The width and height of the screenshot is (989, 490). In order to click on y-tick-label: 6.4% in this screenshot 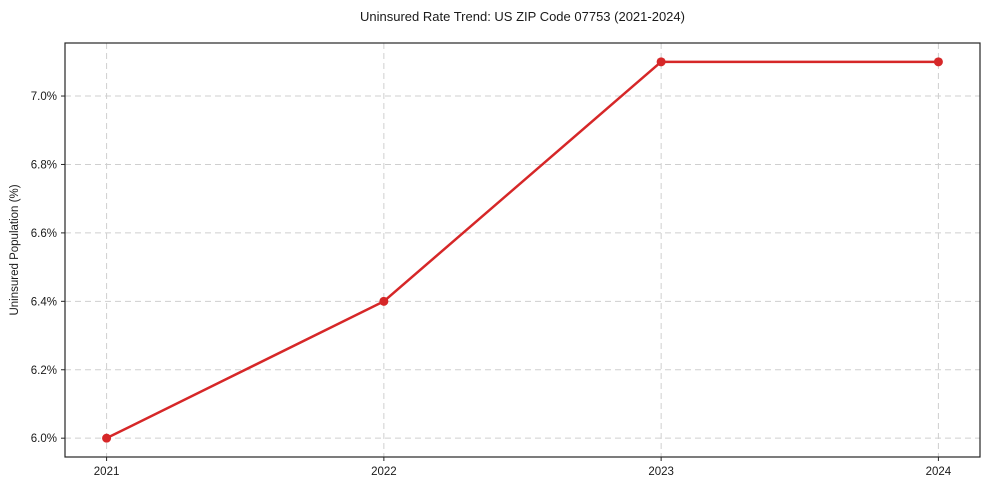, I will do `click(44, 302)`.